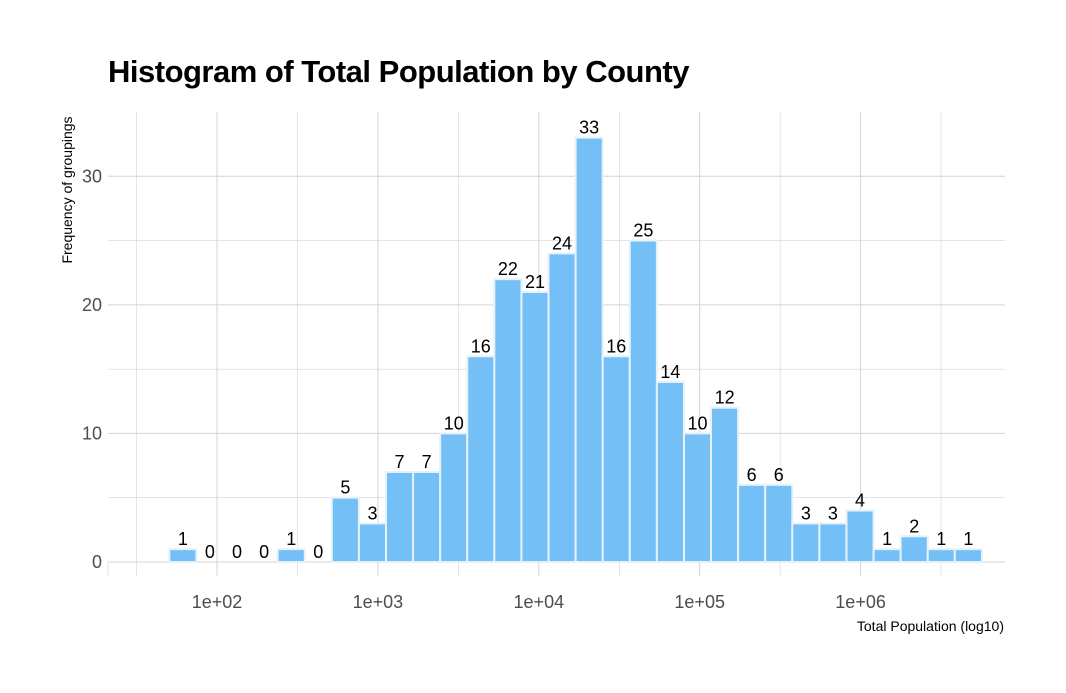 This screenshot has height=693, width=1066. I want to click on x-axis: 1e+02 1e+03 1e+04 1e+05 1e+06, so click(524, 587).